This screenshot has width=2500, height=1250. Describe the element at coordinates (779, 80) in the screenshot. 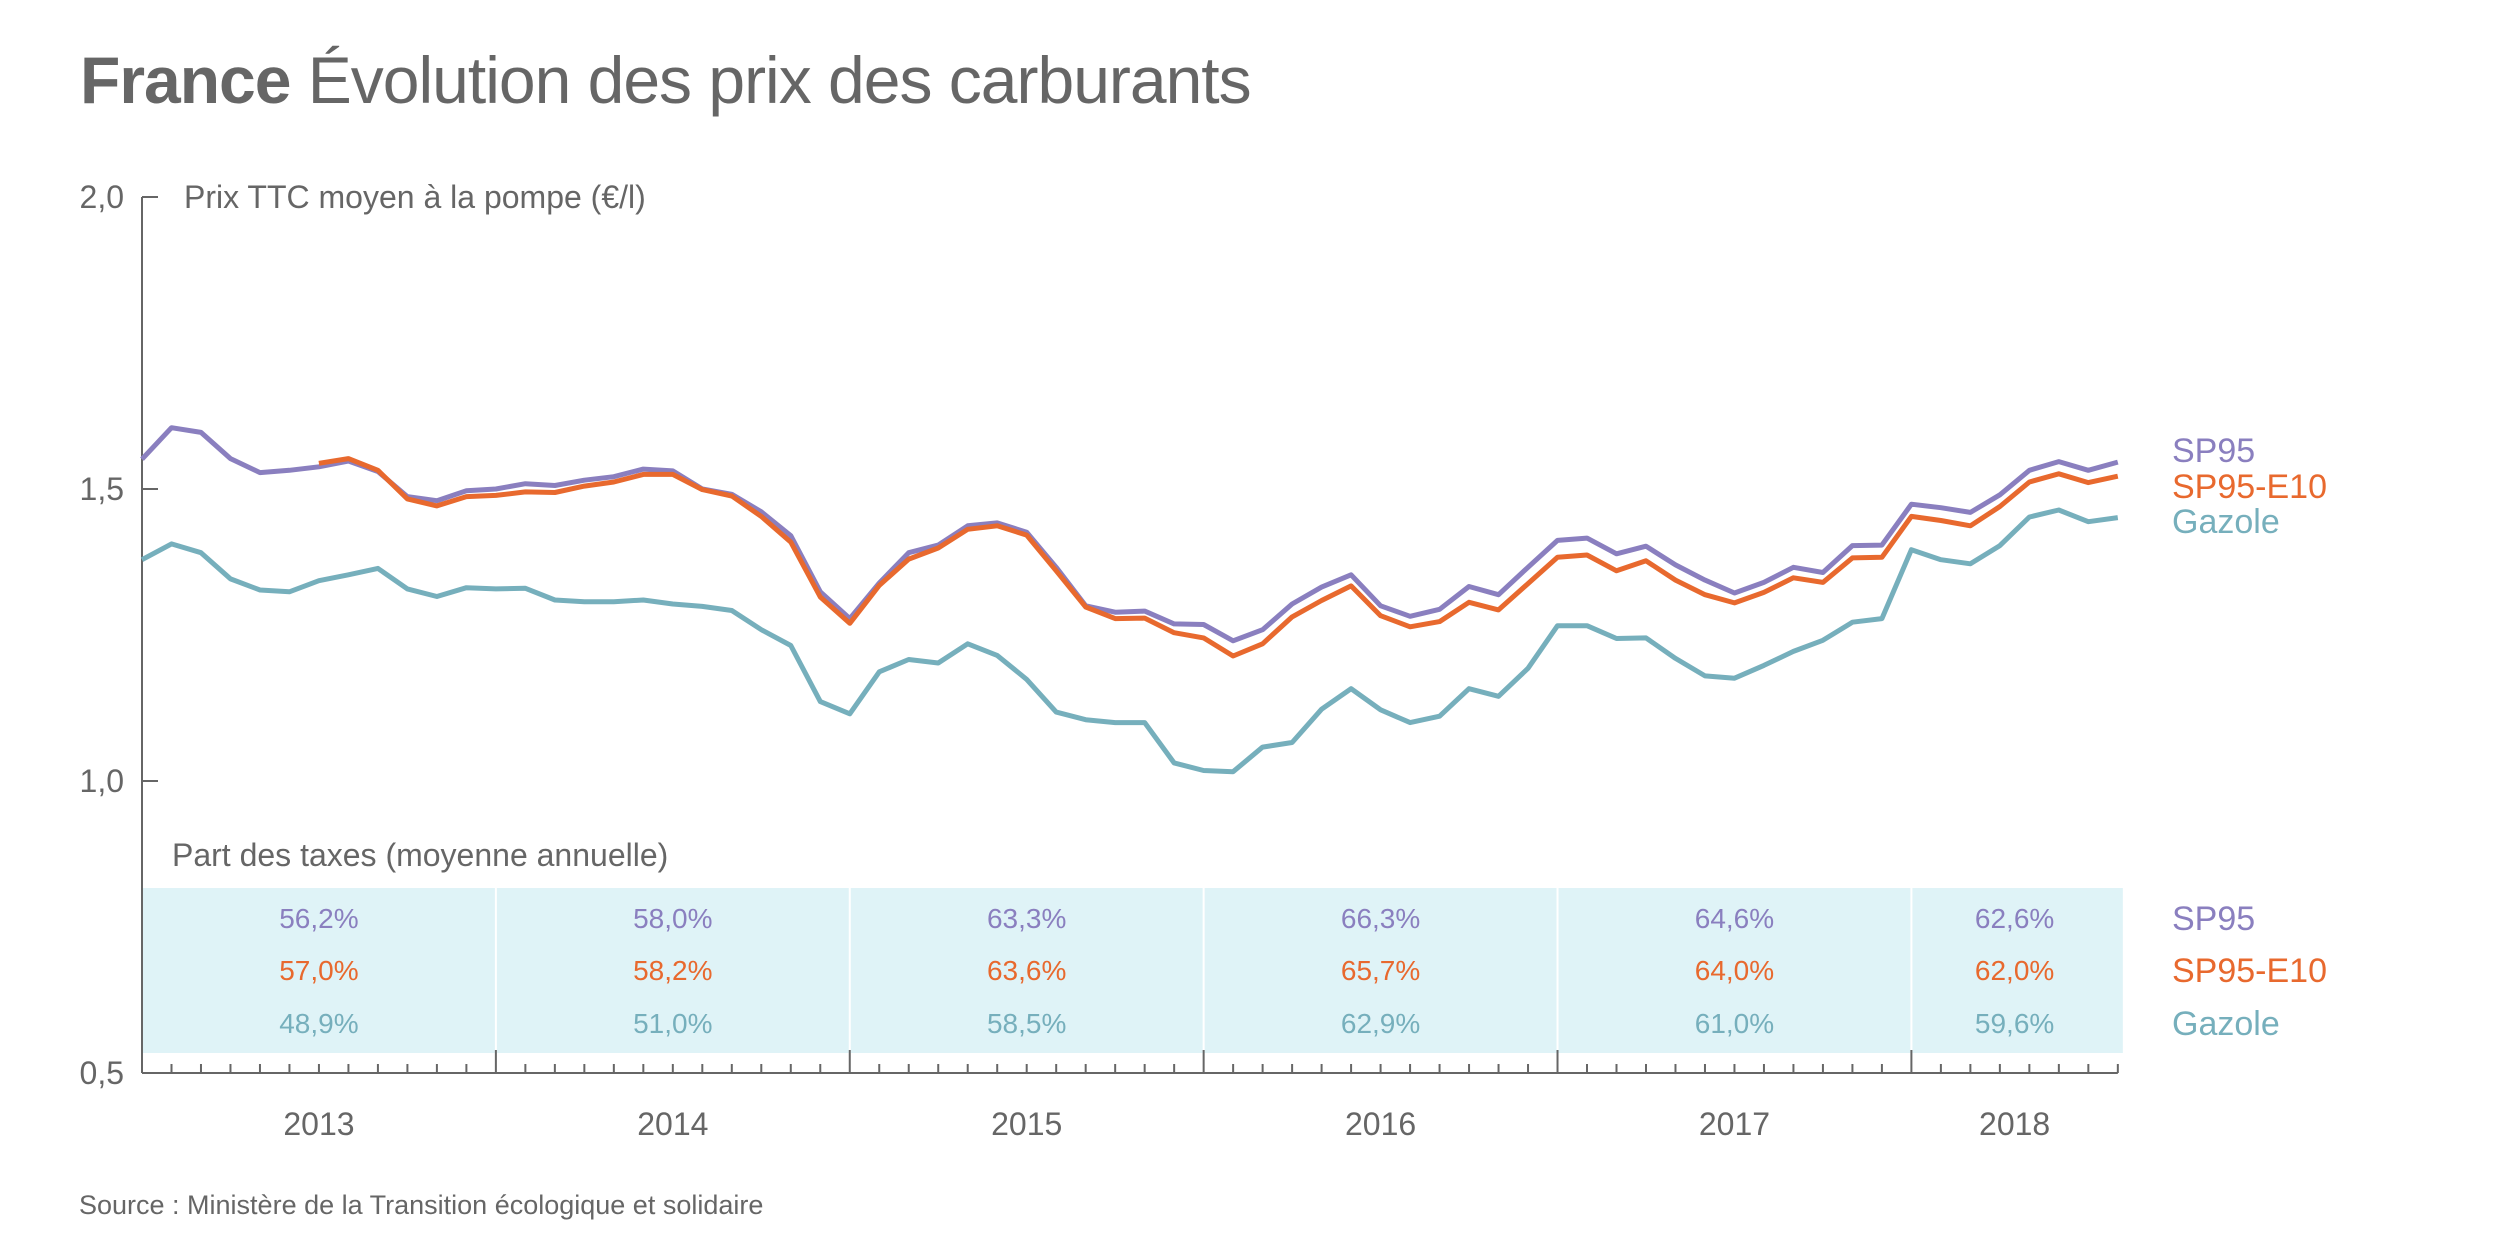

I see `title-text: Évolution des prix des carburants` at that location.